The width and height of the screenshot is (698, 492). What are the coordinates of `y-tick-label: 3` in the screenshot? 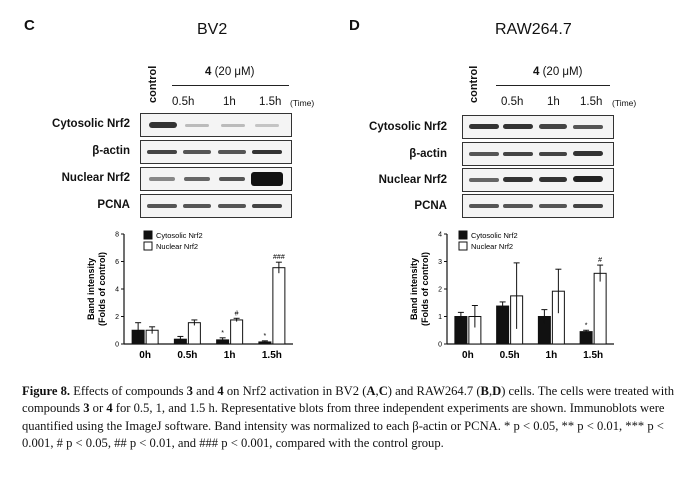 It's located at (440, 262).